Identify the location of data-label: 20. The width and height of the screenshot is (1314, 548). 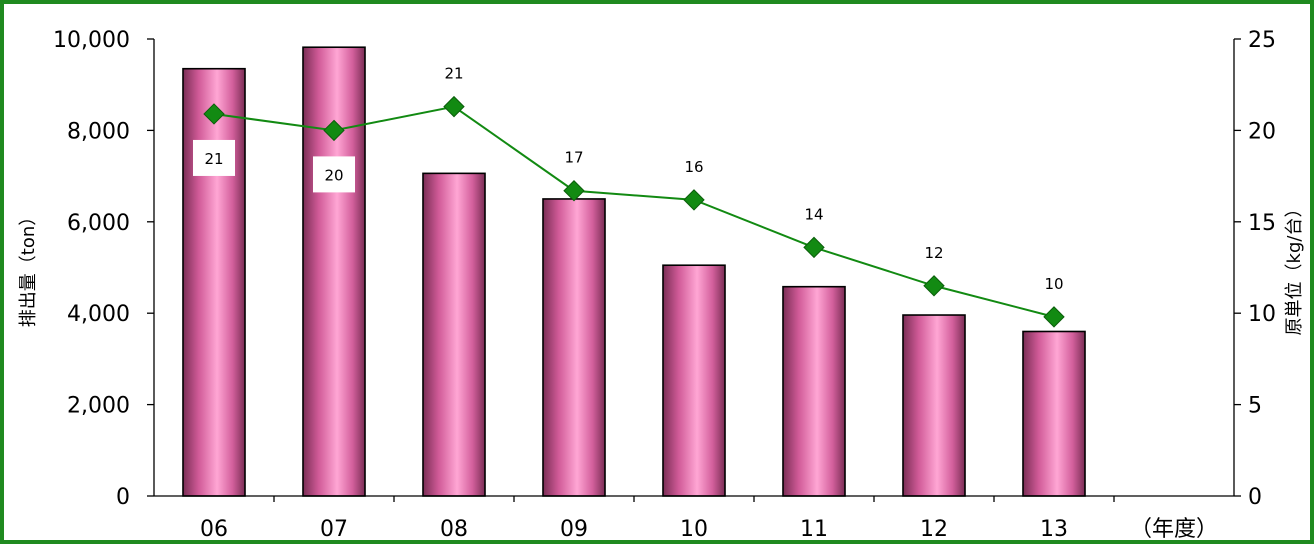
(333, 175).